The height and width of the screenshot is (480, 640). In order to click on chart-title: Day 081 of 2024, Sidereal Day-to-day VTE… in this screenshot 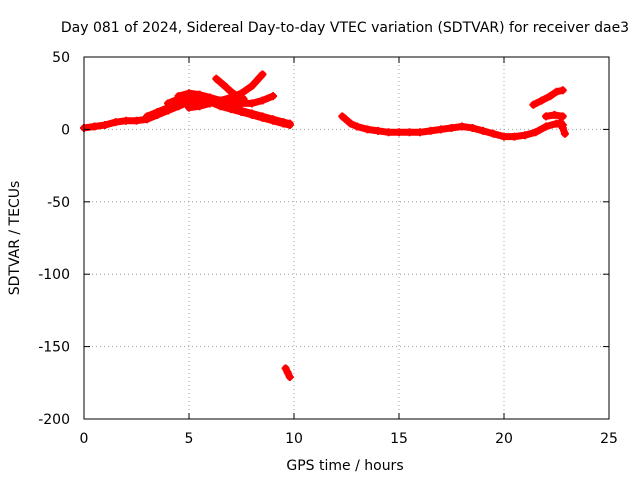, I will do `click(345, 28)`.